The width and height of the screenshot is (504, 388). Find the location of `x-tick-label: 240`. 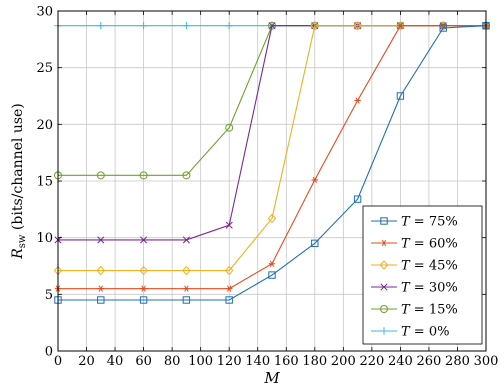

x-tick-label: 240 is located at coordinates (400, 361).